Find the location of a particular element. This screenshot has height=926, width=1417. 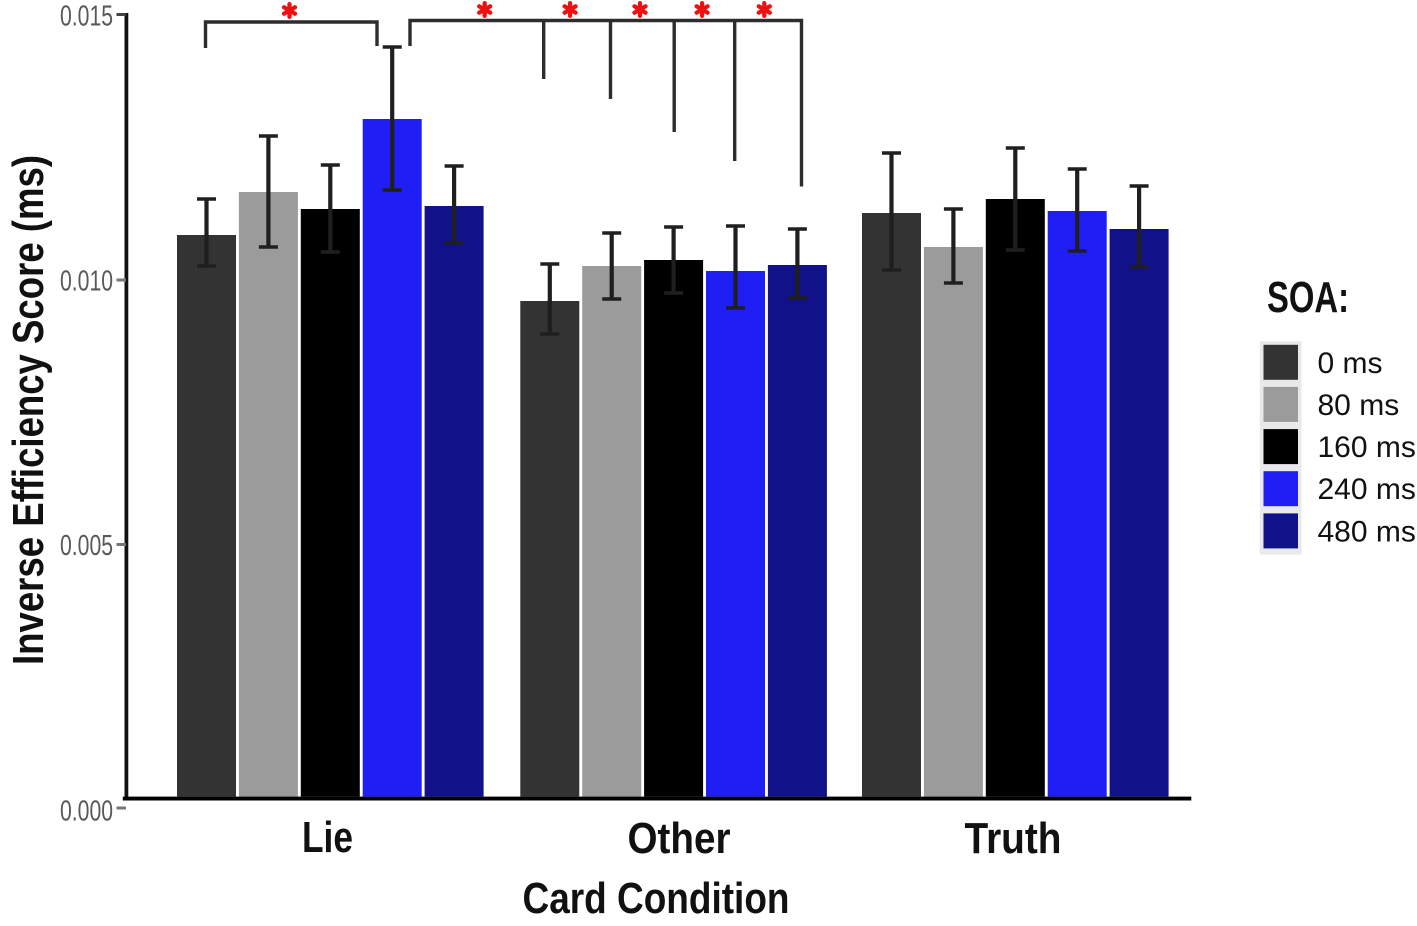

svg-text: 160 ms is located at coordinates (1367, 447).